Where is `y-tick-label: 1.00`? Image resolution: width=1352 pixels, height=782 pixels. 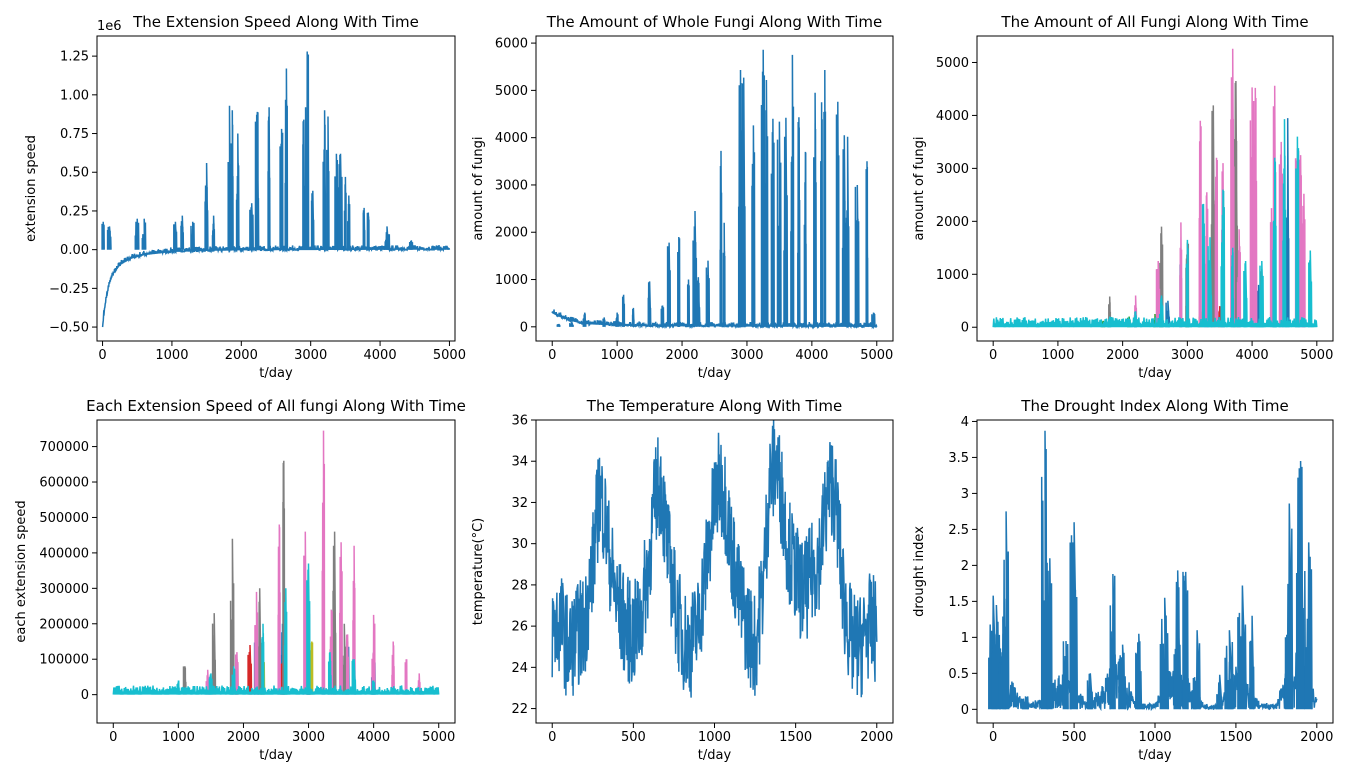
y-tick-label: 1.00 is located at coordinates (74, 95).